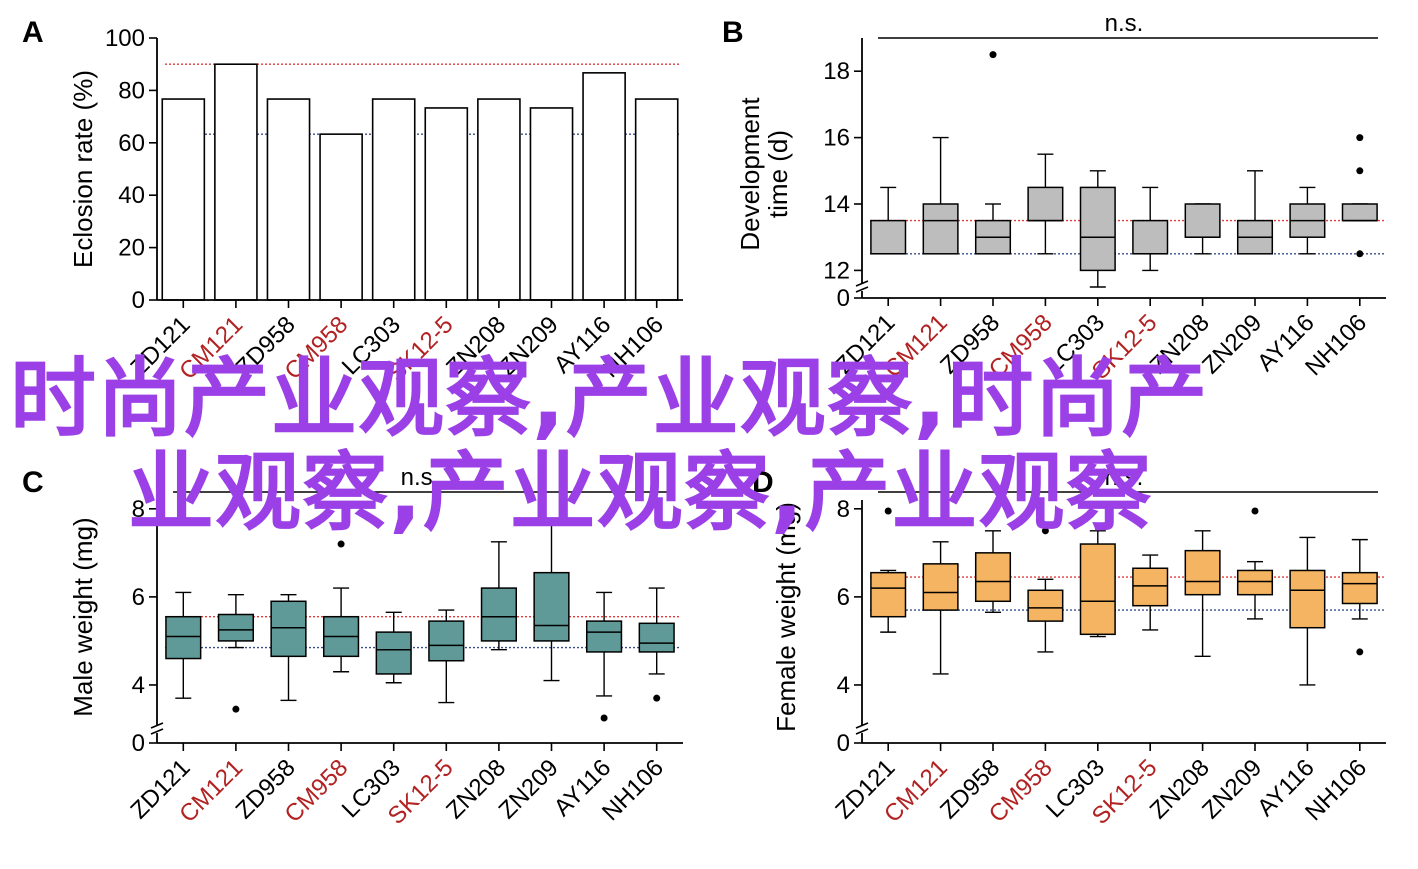 Image resolution: width=1418 pixels, height=869 pixels. What do you see at coordinates (836, 138) in the screenshot?
I see `y-tick-label: 16` at bounding box center [836, 138].